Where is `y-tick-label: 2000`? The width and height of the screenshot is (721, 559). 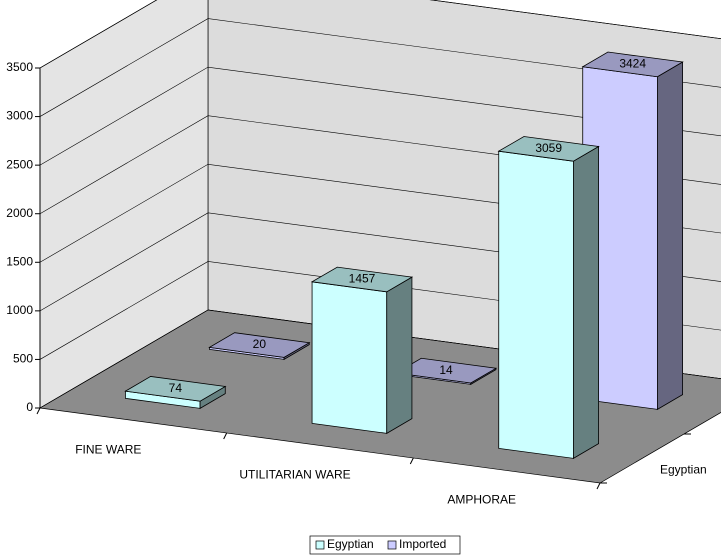 y-tick-label: 2000 is located at coordinates (19, 213).